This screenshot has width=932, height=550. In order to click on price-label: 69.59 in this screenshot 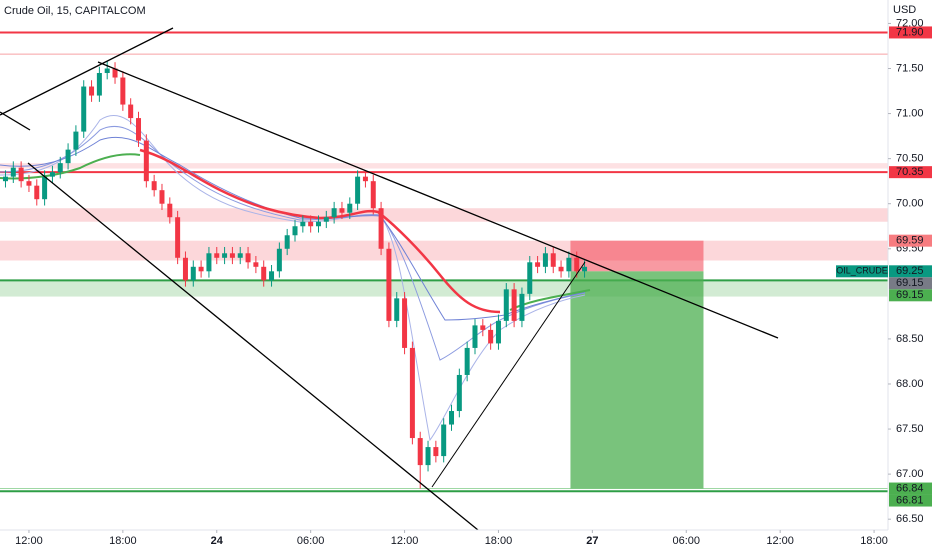, I will do `click(910, 241)`.